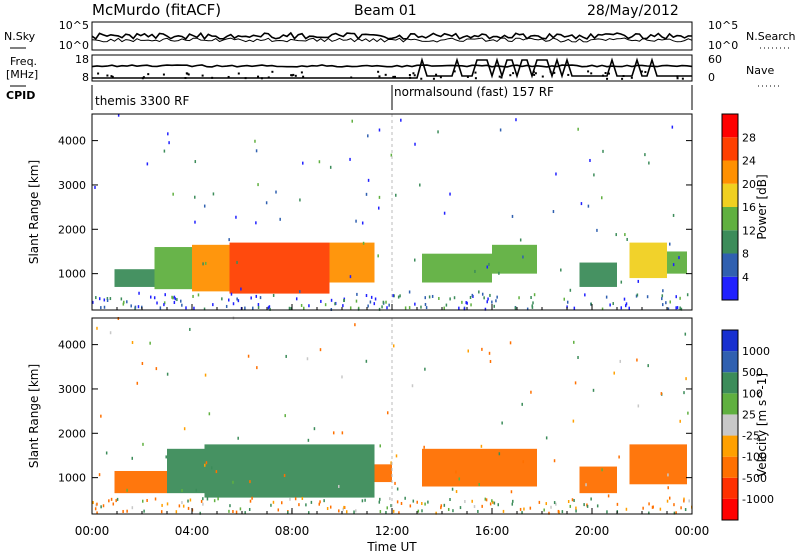 This screenshot has width=800, height=554. I want to click on noise-right-tick-top: 10^5, so click(723, 25).